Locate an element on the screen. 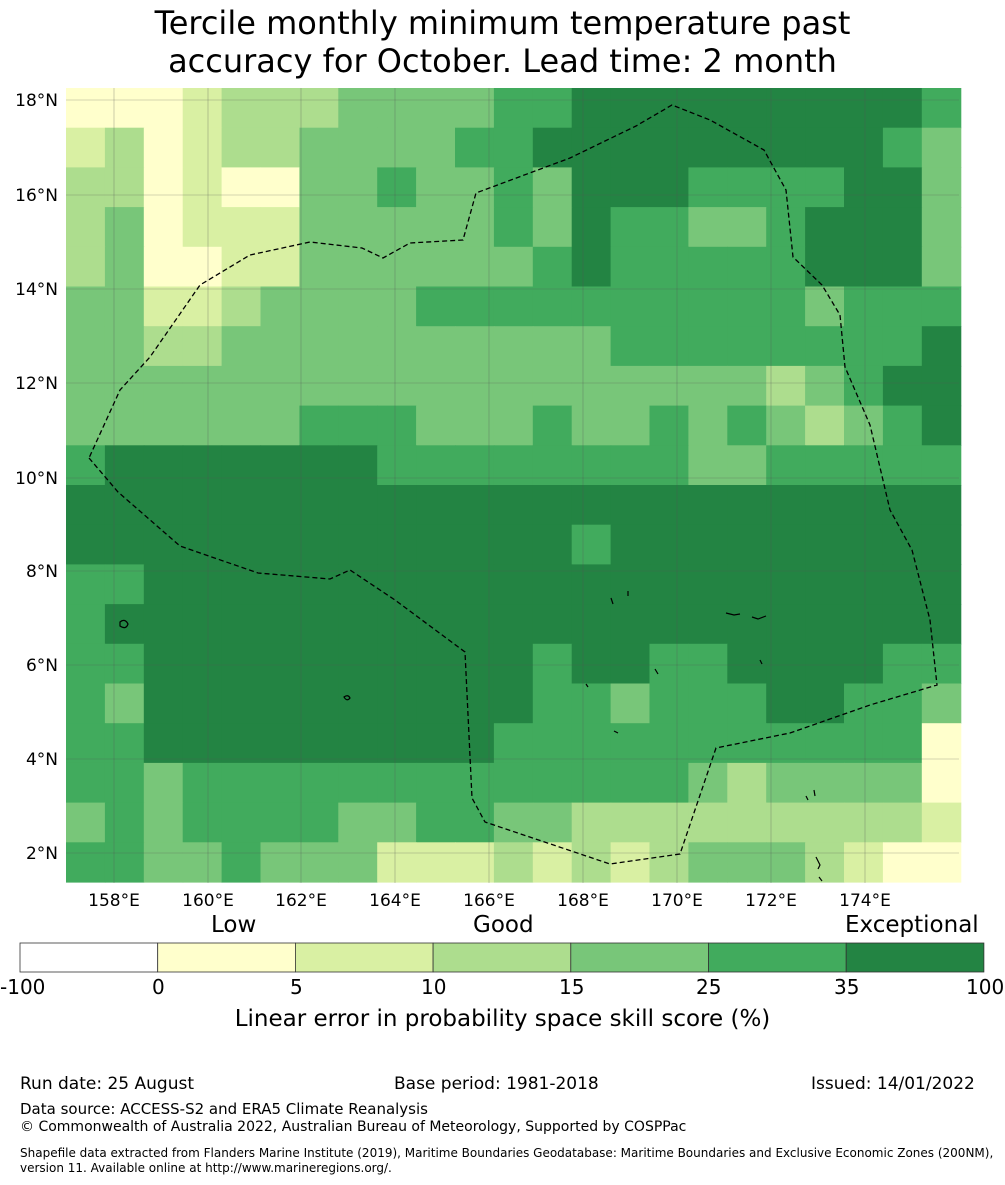 The width and height of the screenshot is (1005, 1185). colorbar-category-exceptional: Exceptional is located at coordinates (912, 925).